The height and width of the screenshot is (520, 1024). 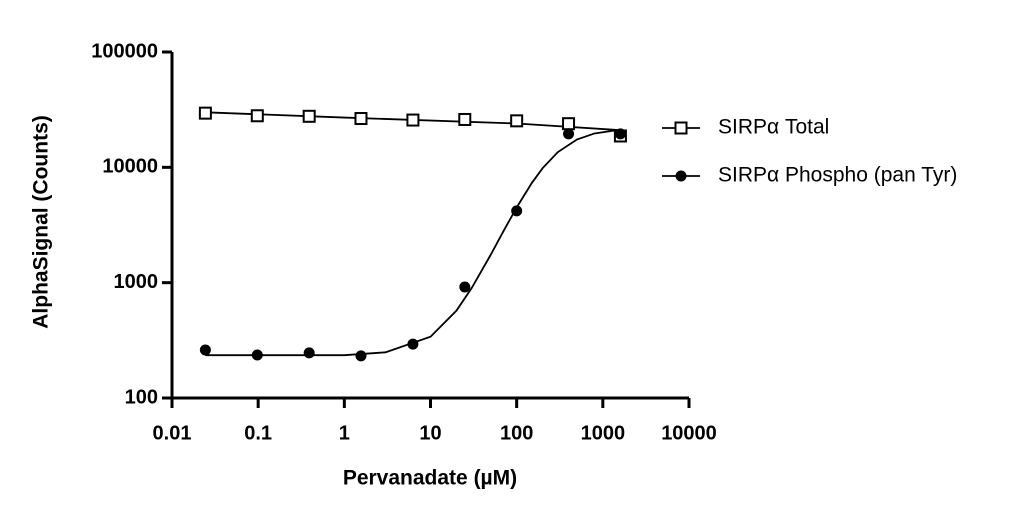 I want to click on legend-label: SIRPα Phospho (pan Tyr), so click(x=837, y=175).